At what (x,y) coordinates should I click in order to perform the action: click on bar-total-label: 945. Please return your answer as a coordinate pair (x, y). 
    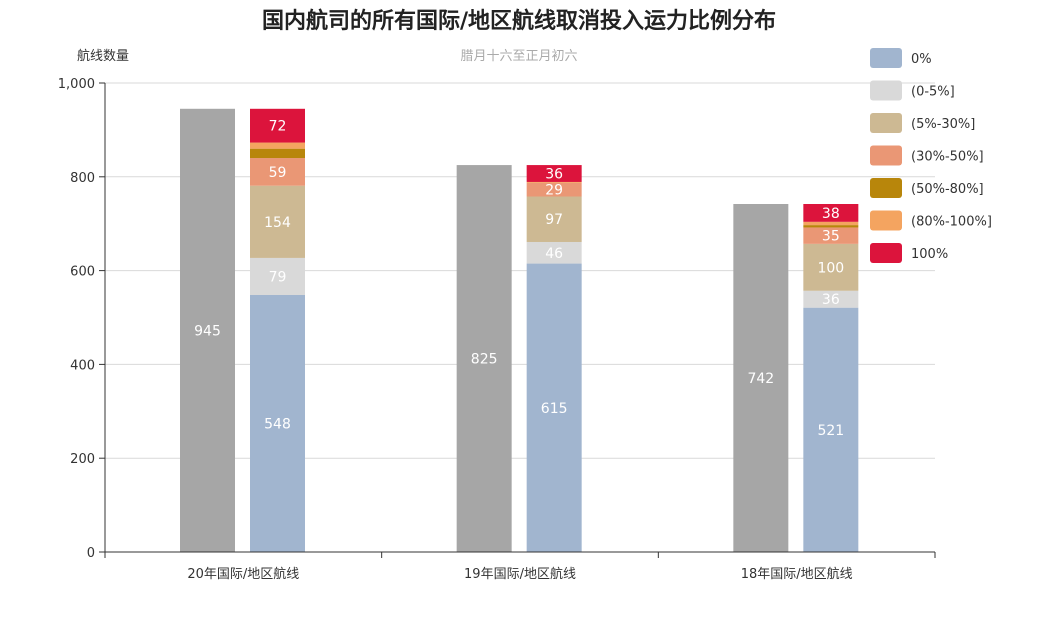
    Looking at the image, I should click on (207, 331).